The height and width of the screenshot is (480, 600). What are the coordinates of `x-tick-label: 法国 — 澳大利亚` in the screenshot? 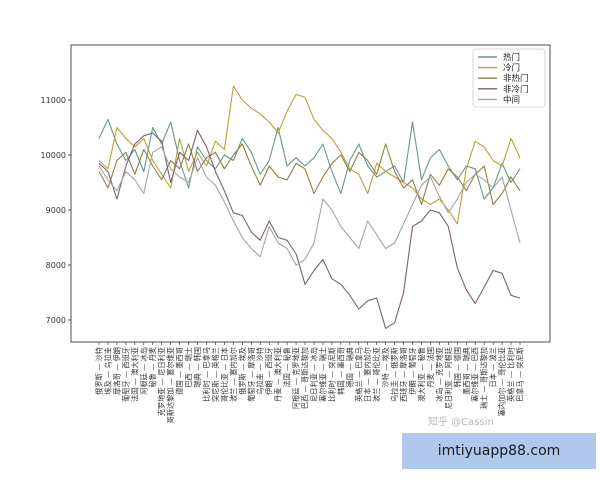 It's located at (134, 374).